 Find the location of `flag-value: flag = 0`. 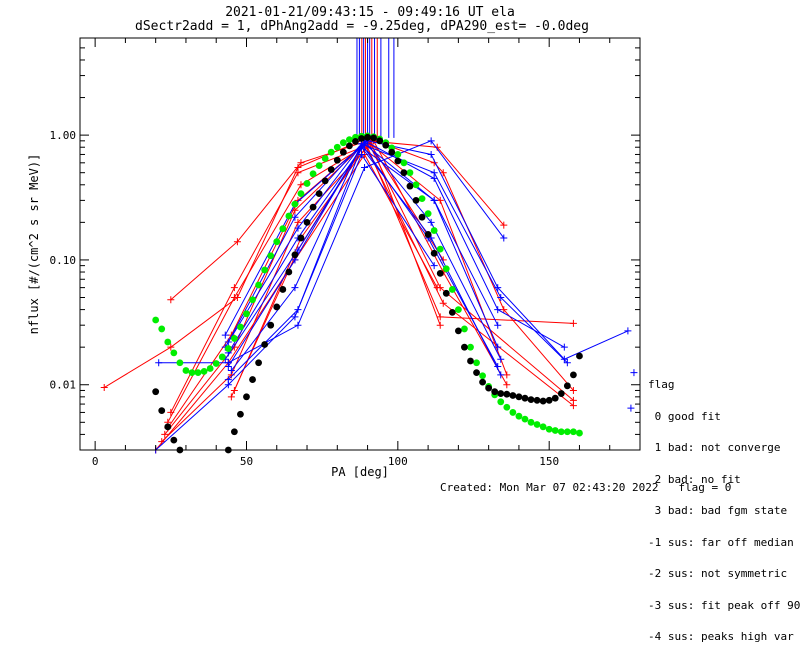

flag-value: flag = 0 is located at coordinates (705, 487).